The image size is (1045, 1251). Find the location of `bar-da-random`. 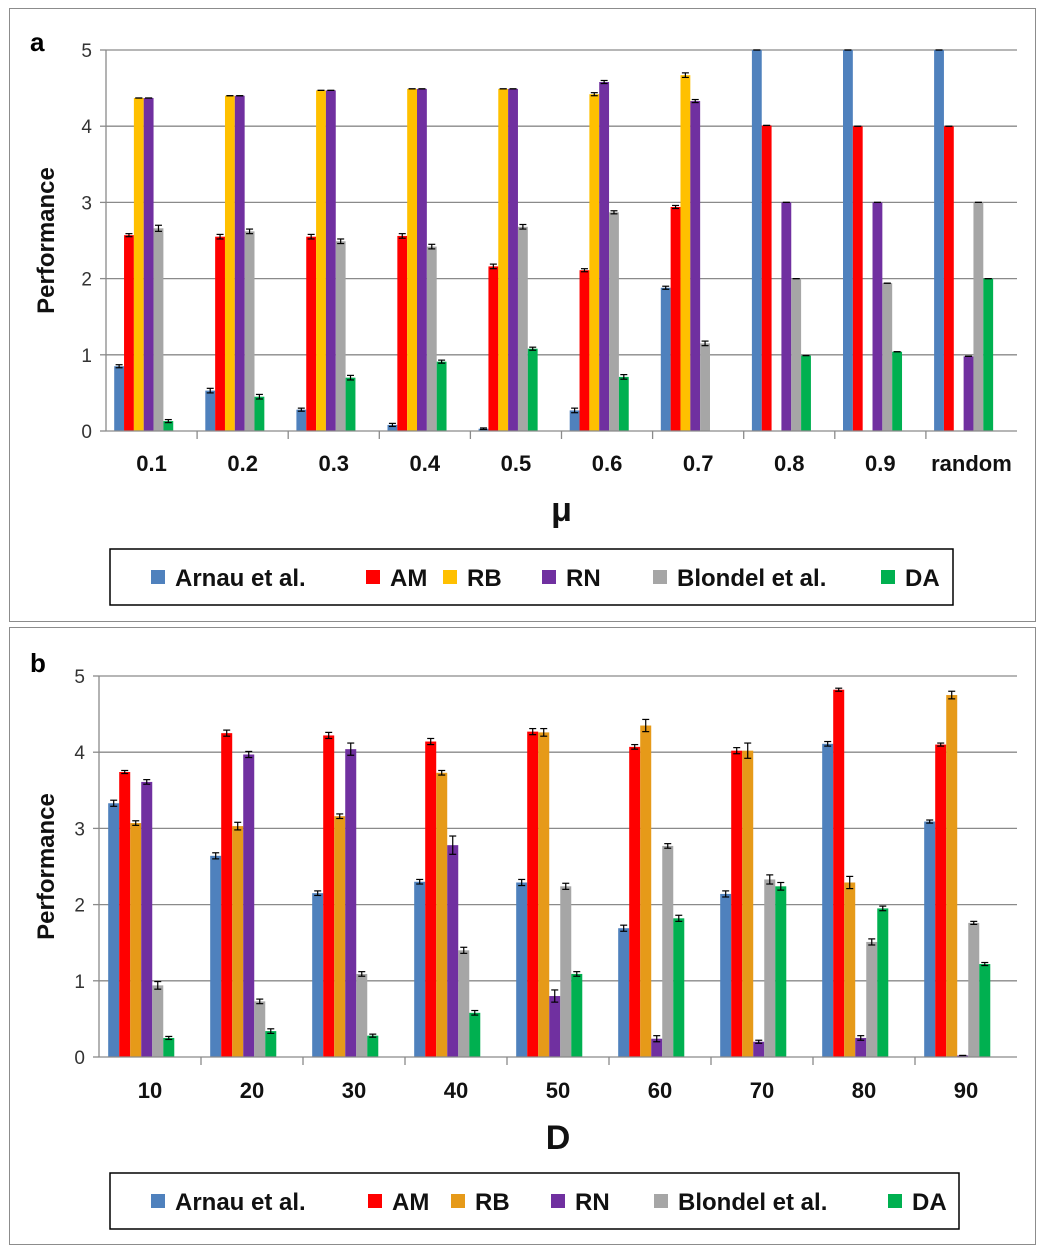

bar-da-random is located at coordinates (988, 354).